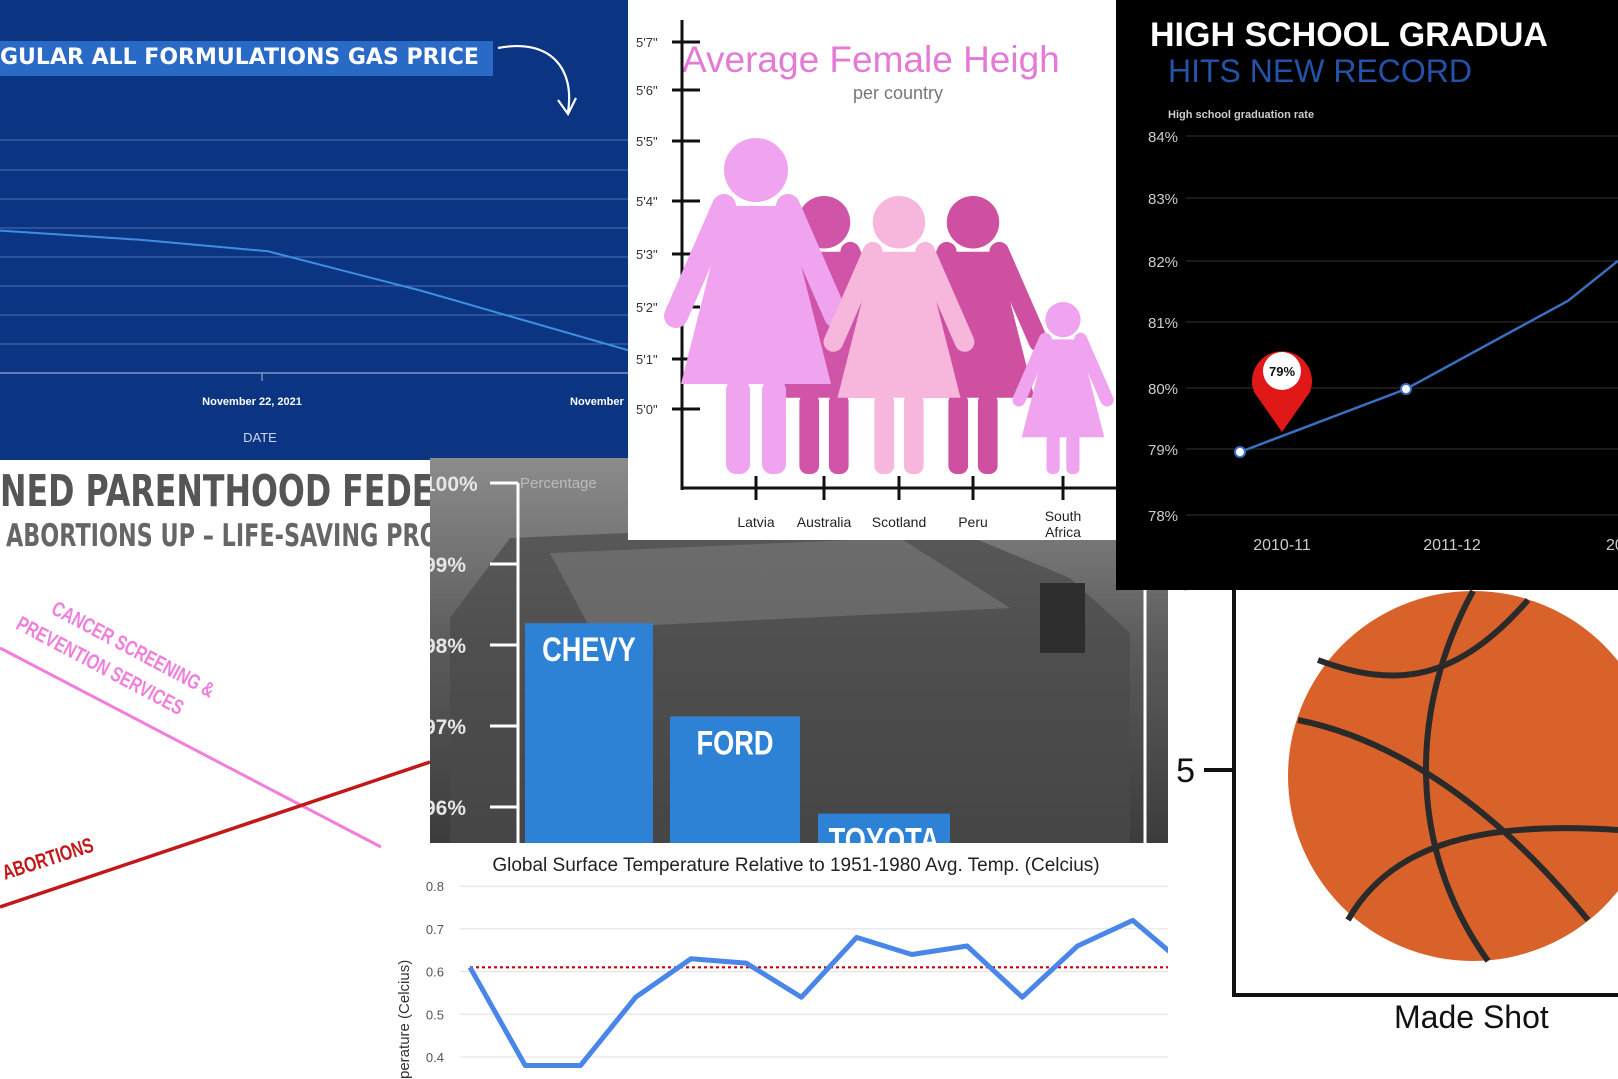 The image size is (1618, 1079). What do you see at coordinates (1181, 594) in the screenshot?
I see `ball-y-tick-label: 10` at bounding box center [1181, 594].